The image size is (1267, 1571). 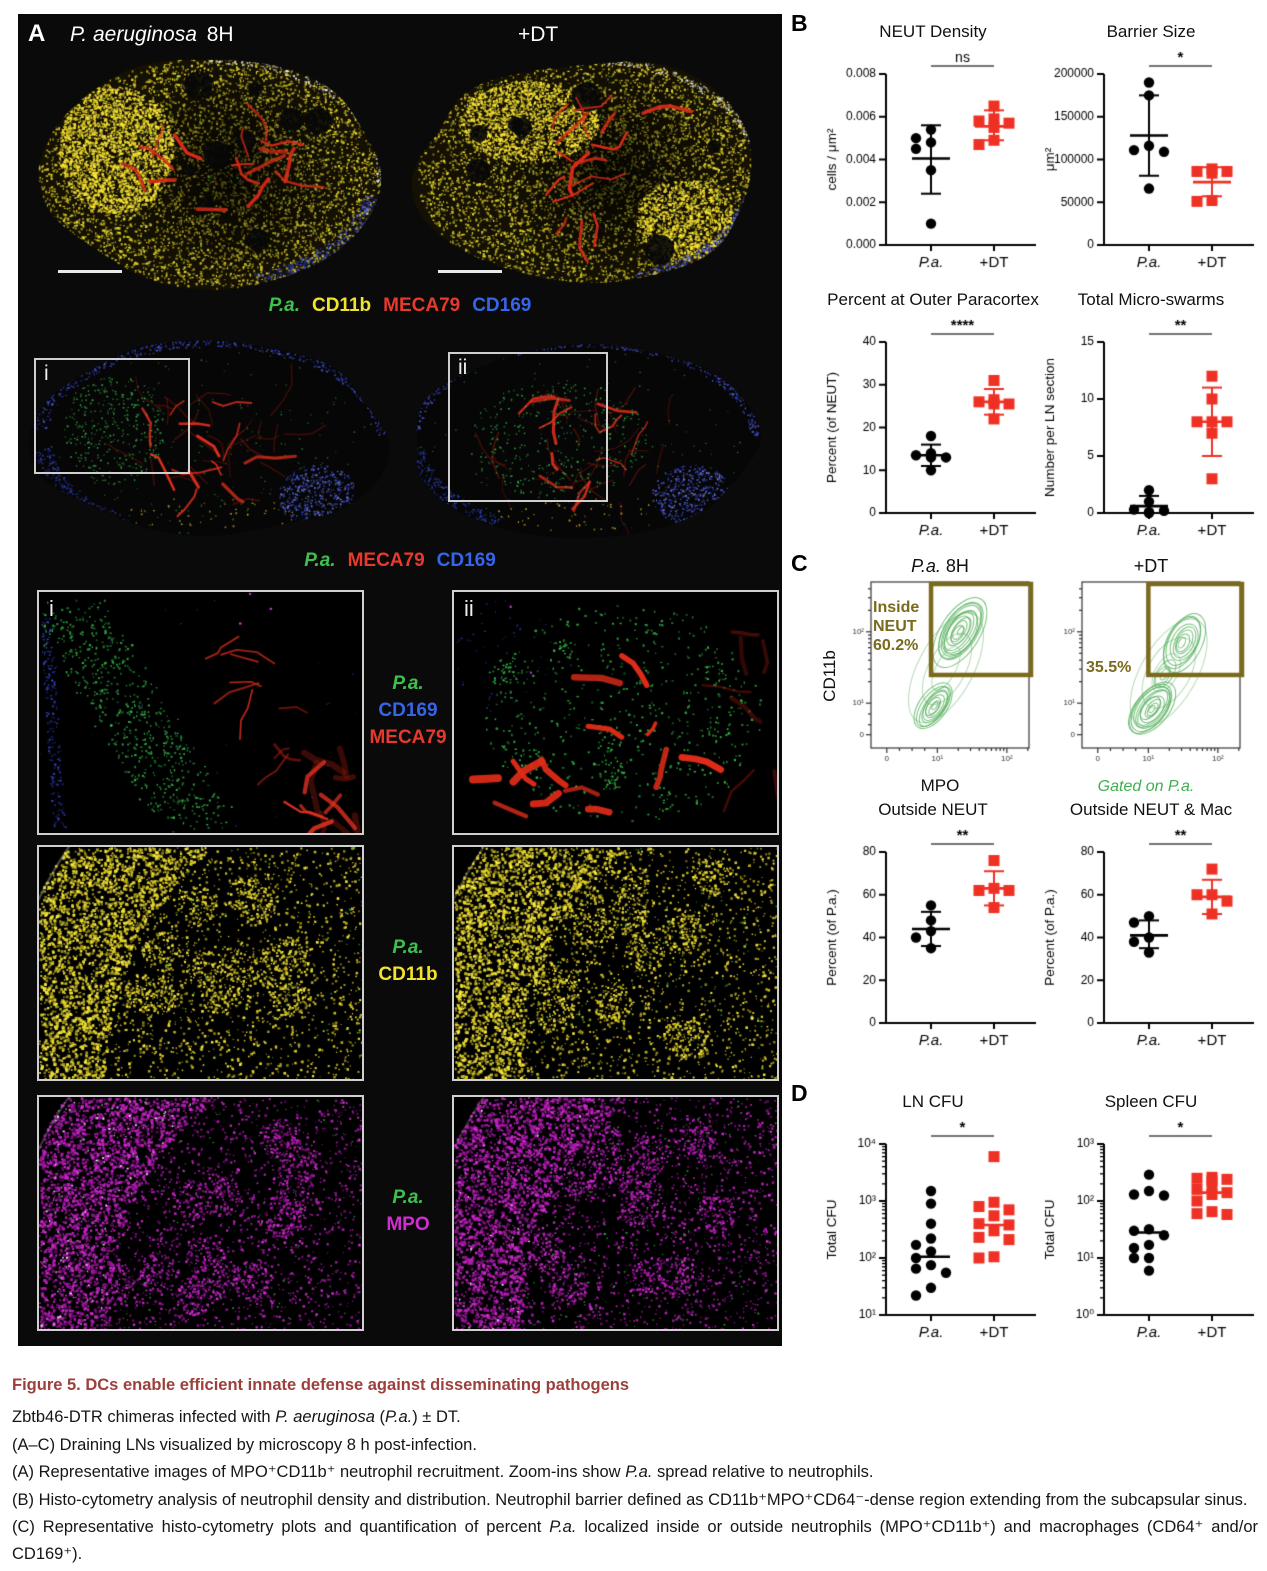 What do you see at coordinates (112, 416) in the screenshot?
I see `inset-box-i: i` at bounding box center [112, 416].